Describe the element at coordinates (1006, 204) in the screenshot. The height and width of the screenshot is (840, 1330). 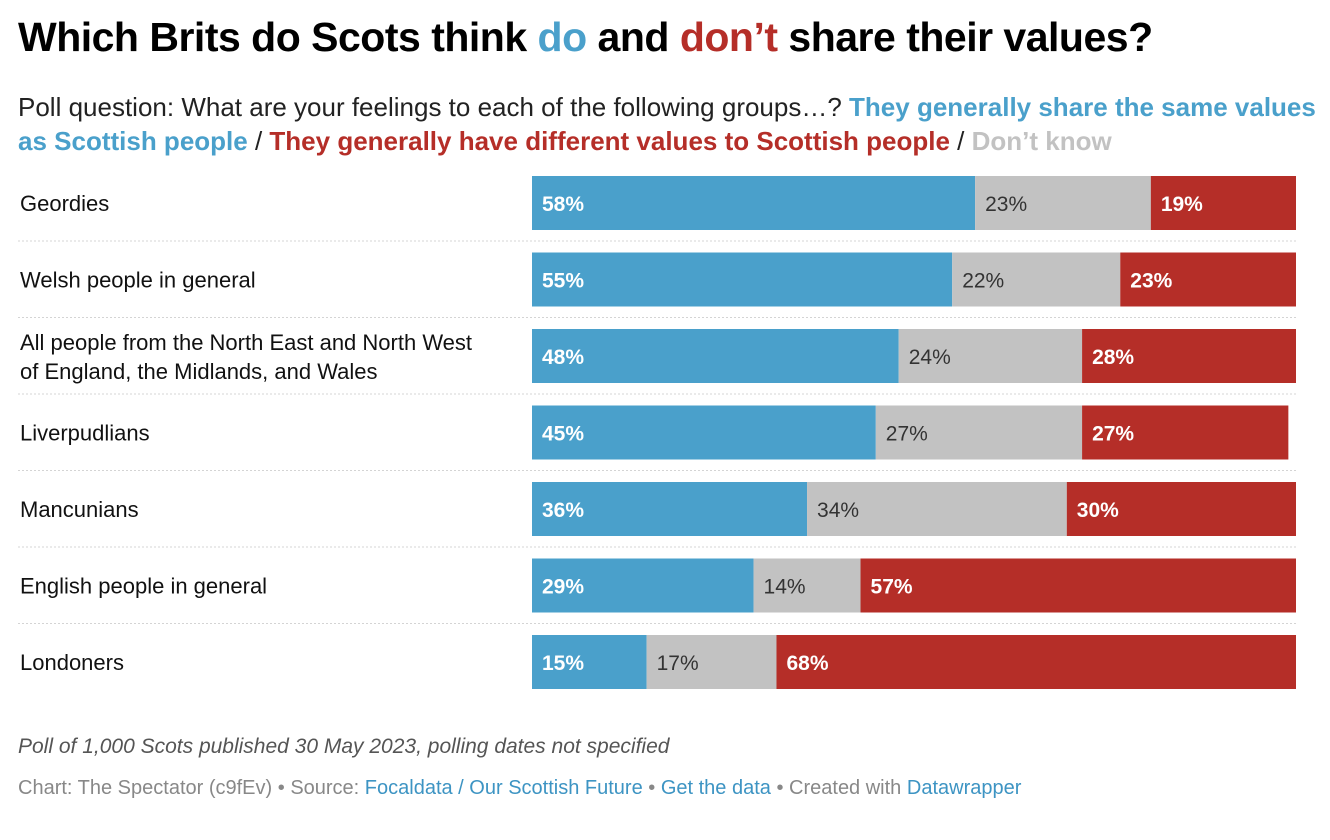
I see `data-label-dont_know: 23%` at that location.